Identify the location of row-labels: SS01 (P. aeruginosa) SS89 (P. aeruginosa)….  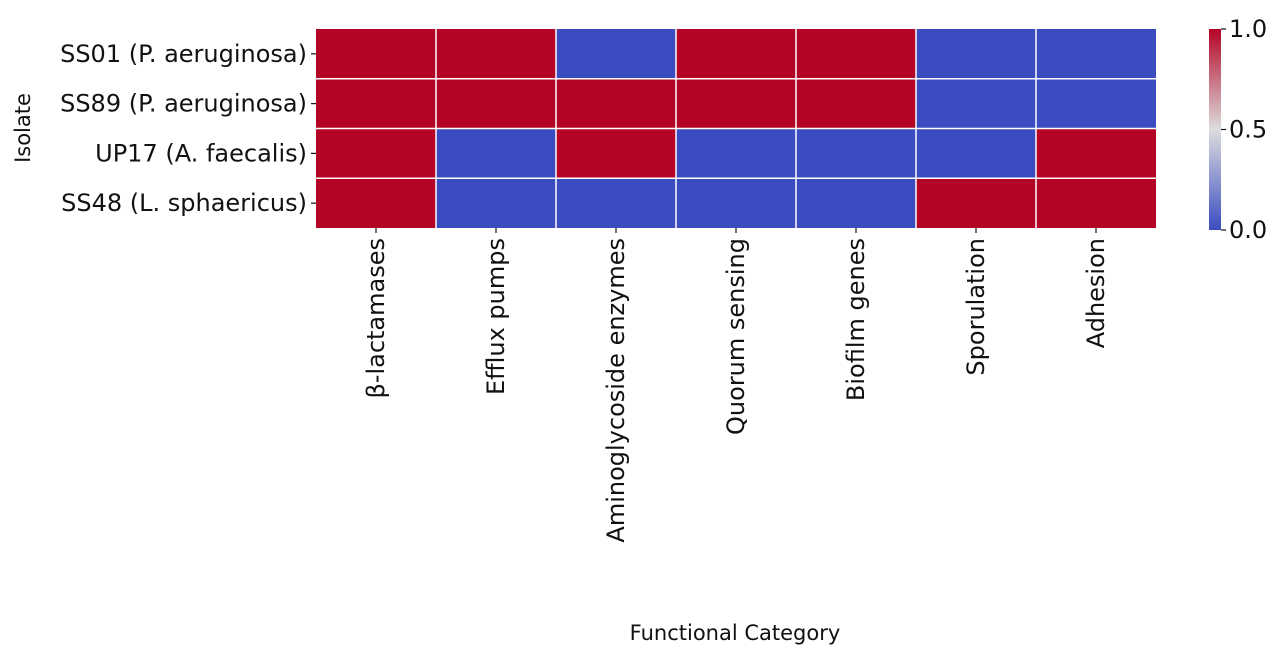
(188, 128).